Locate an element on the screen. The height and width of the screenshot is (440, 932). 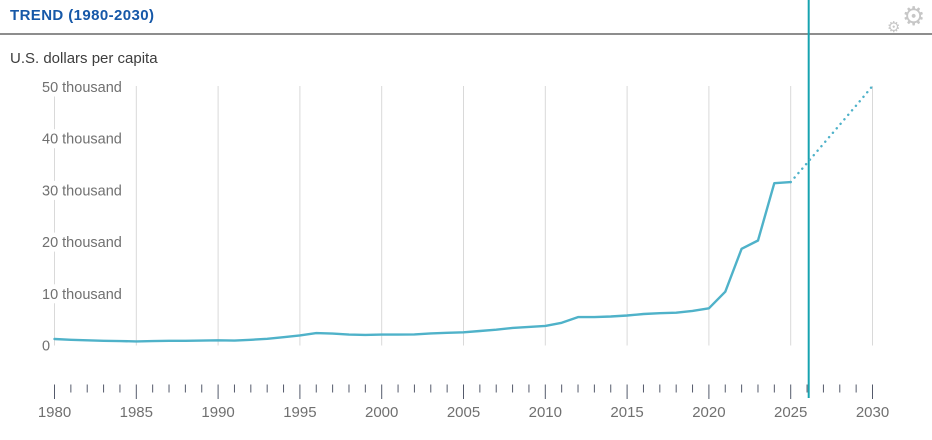
x-axis-label: 2025 is located at coordinates (790, 412).